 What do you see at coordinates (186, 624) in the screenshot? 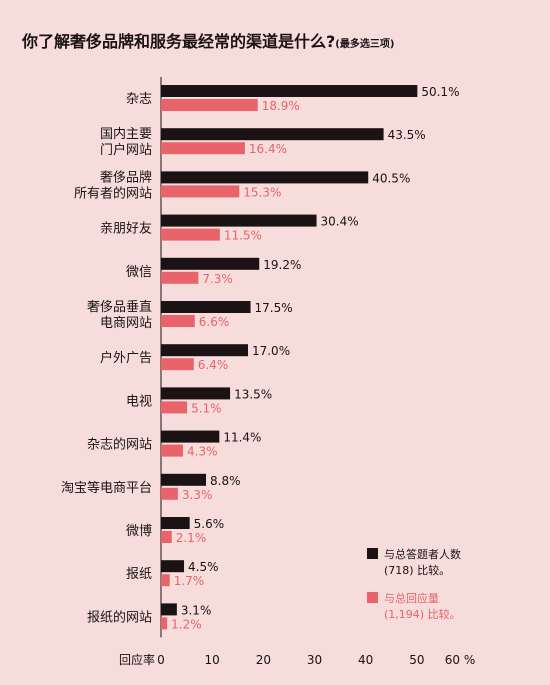
I see `responses-value-label: 1.2%` at bounding box center [186, 624].